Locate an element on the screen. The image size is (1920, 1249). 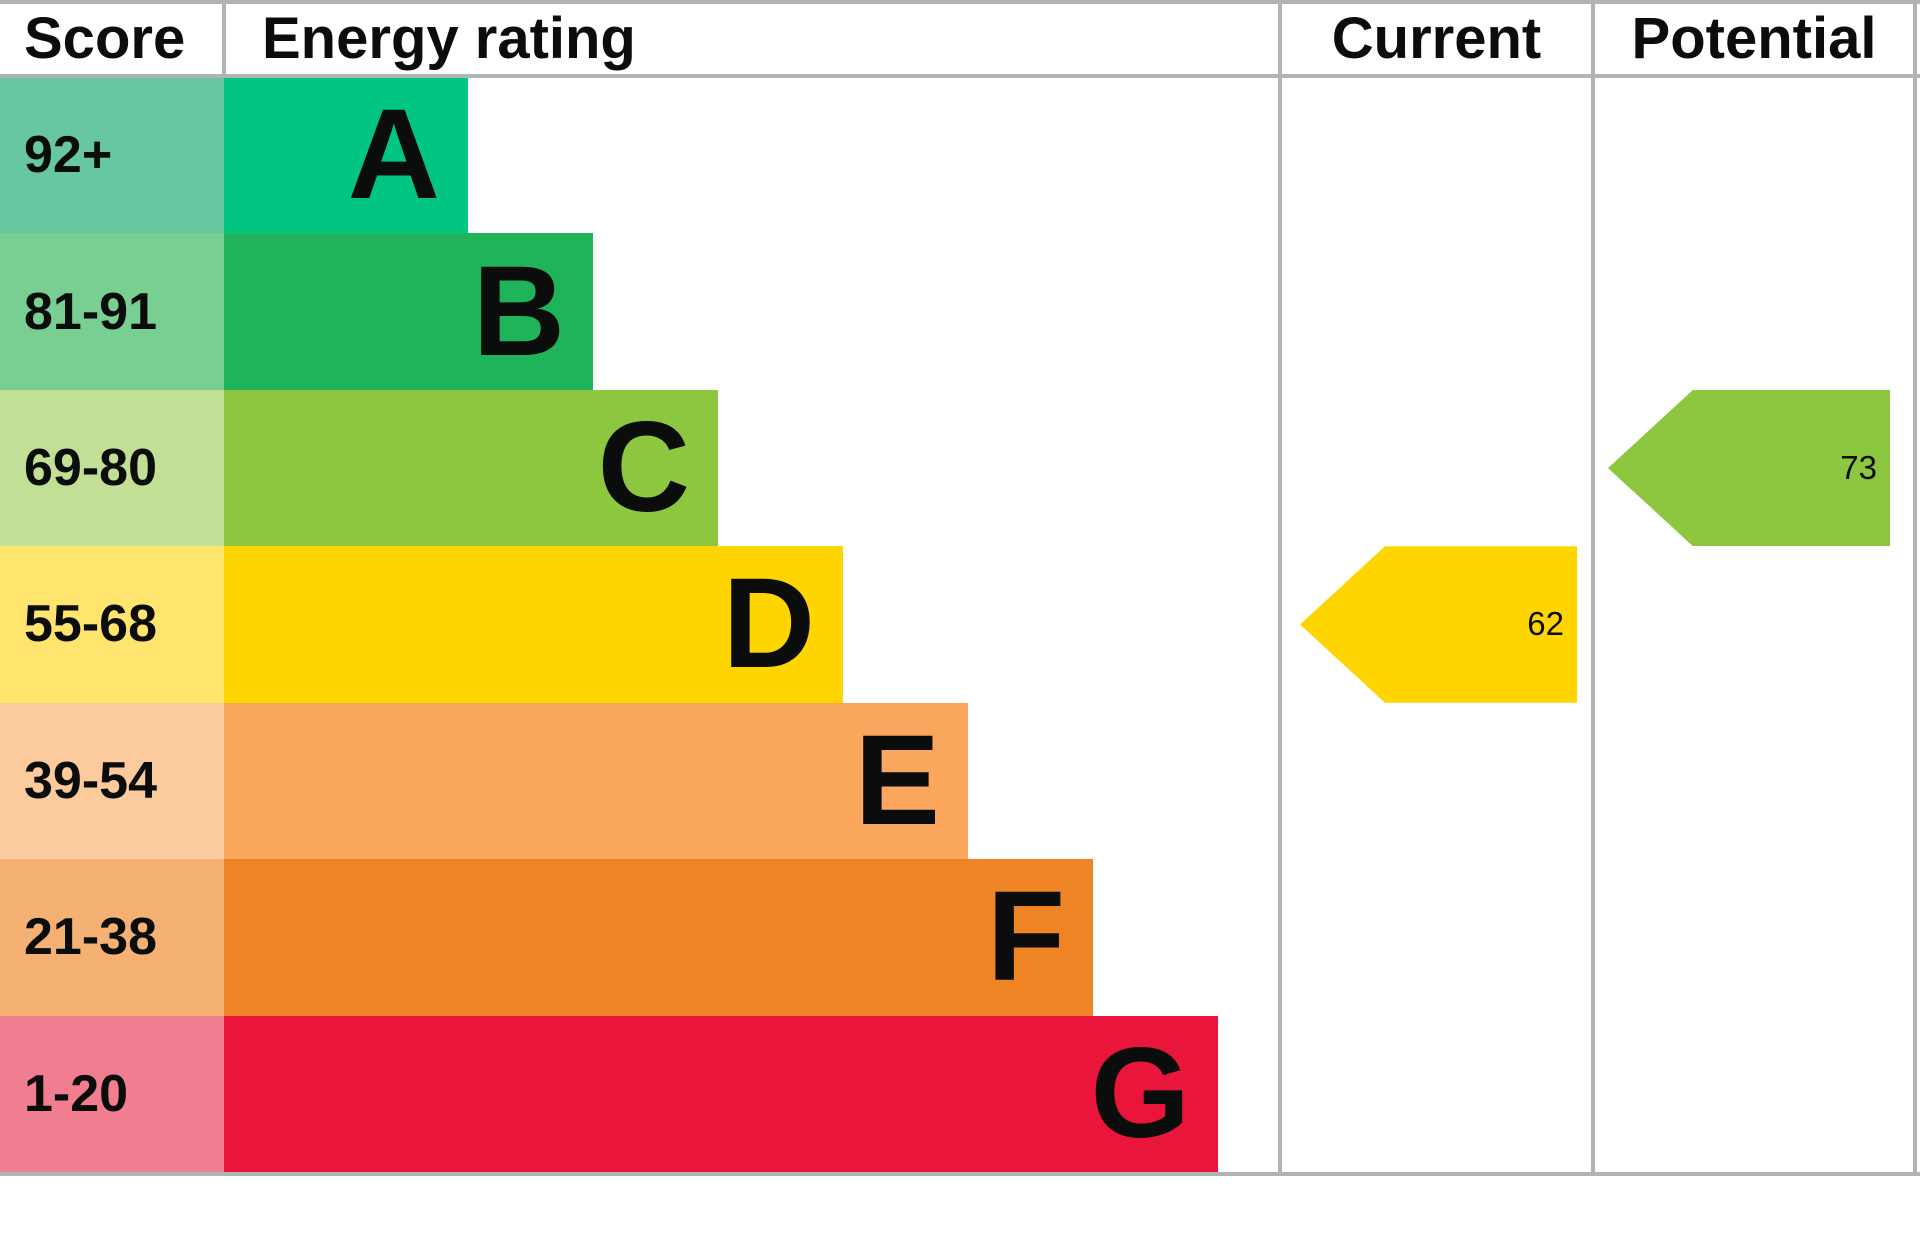
score-range-g: 1-20 is located at coordinates (112, 1093).